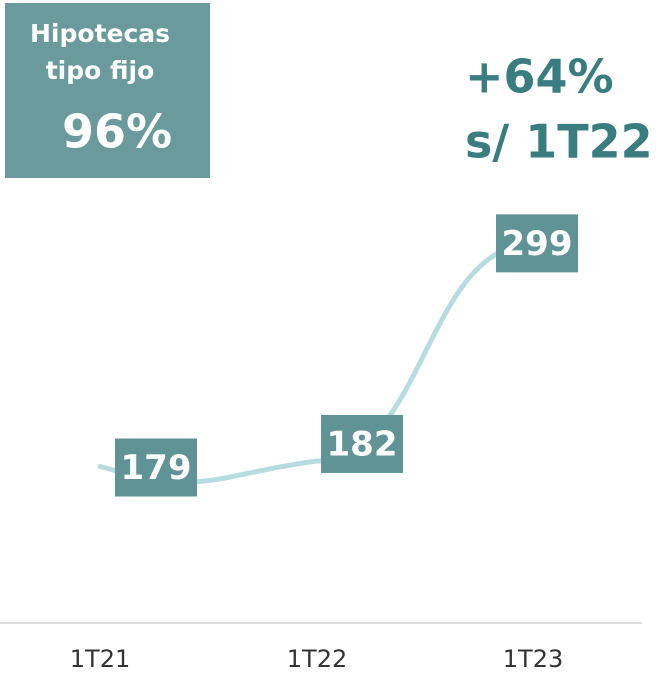 The width and height of the screenshot is (659, 677). I want to click on badge-value: 96%, so click(117, 132).